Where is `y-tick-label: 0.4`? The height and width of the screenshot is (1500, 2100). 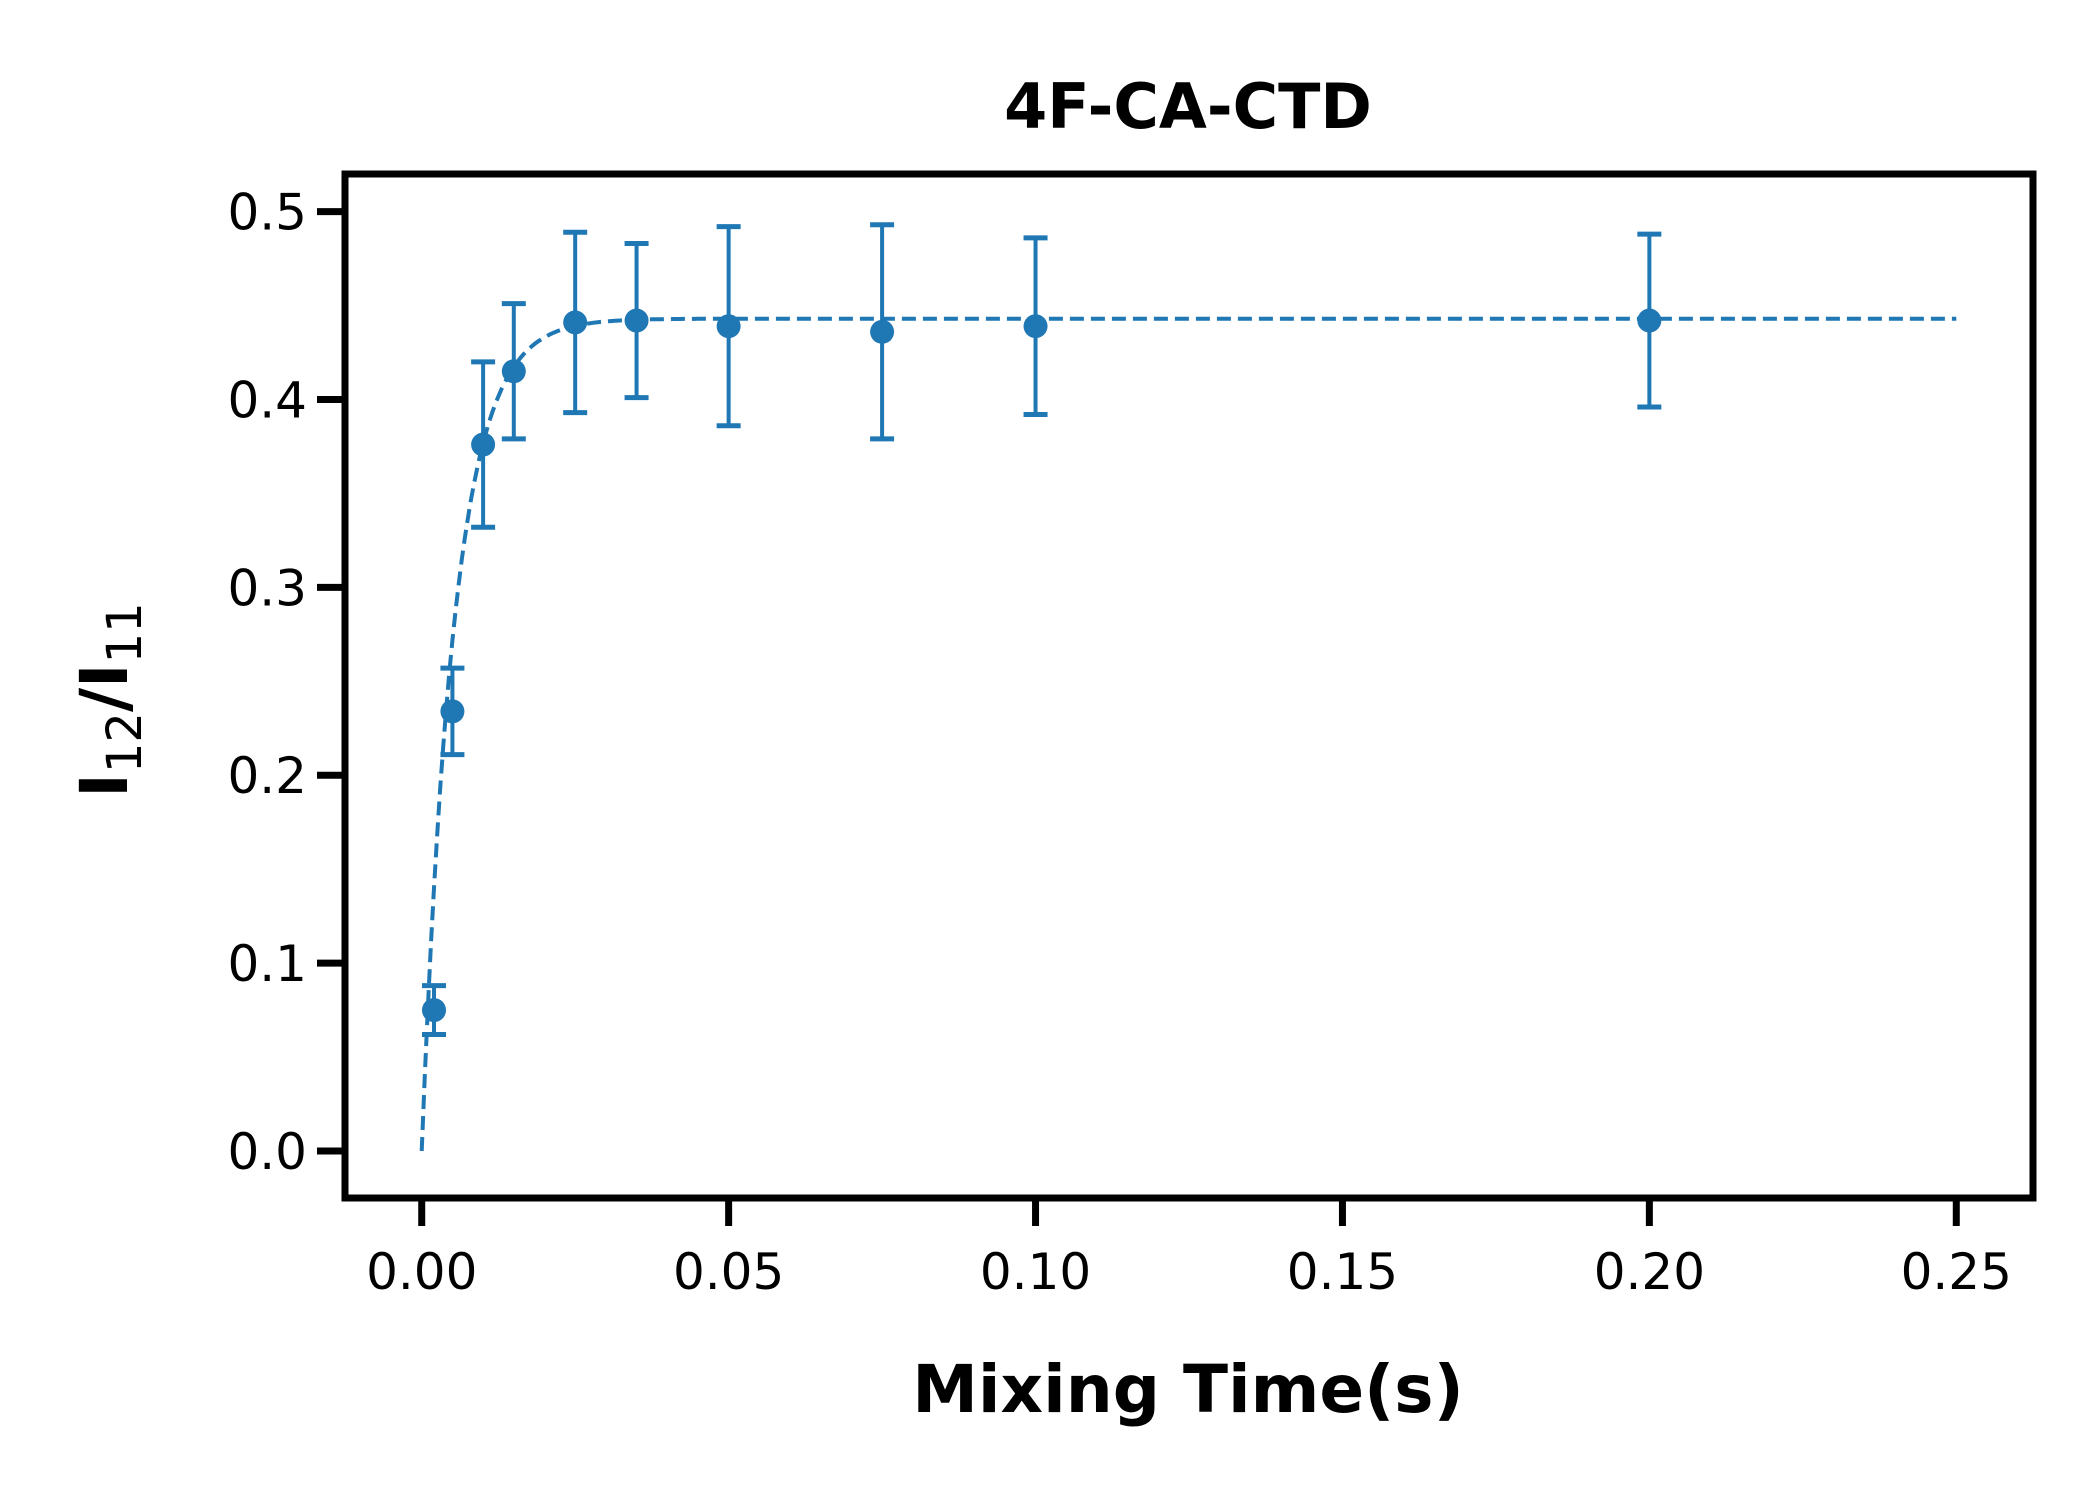
y-tick-label: 0.4 is located at coordinates (267, 400).